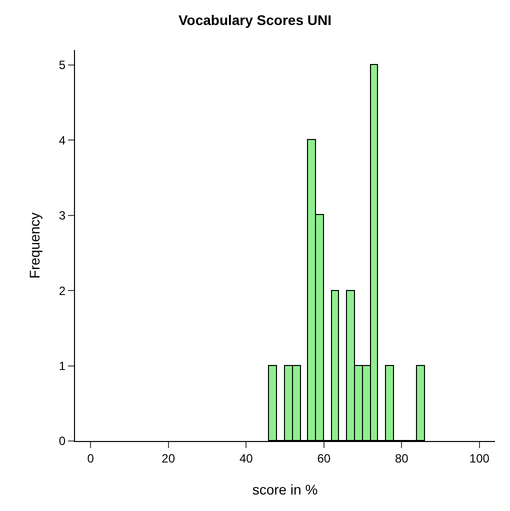 The width and height of the screenshot is (510, 511). Describe the element at coordinates (62, 65) in the screenshot. I see `y-tick-label: 5` at that location.